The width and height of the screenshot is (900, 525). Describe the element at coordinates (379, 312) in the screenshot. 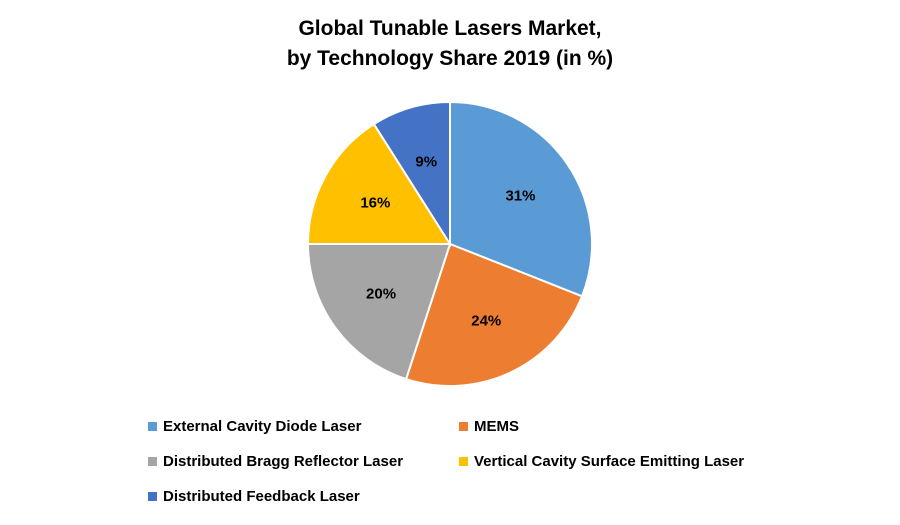

I see `pie-slice-dbr` at that location.